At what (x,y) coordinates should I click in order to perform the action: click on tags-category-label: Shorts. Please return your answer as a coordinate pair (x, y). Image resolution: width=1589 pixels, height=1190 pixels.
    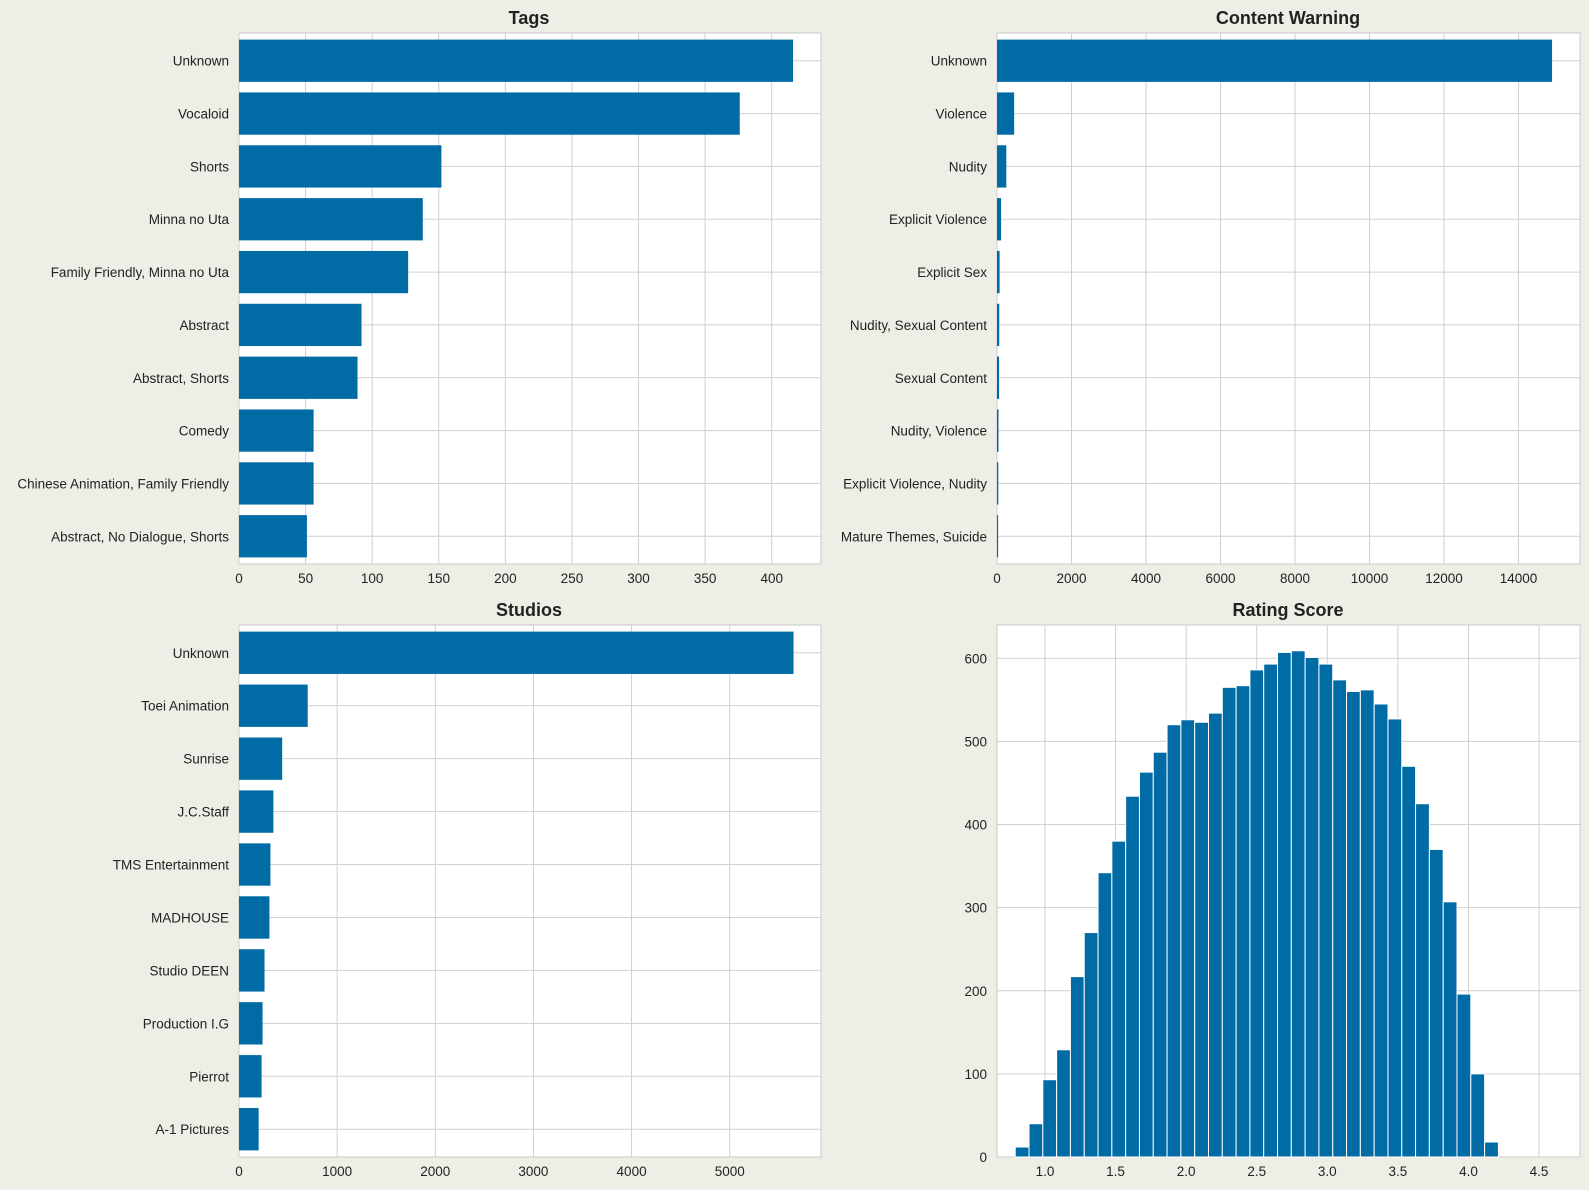
    Looking at the image, I should click on (209, 166).